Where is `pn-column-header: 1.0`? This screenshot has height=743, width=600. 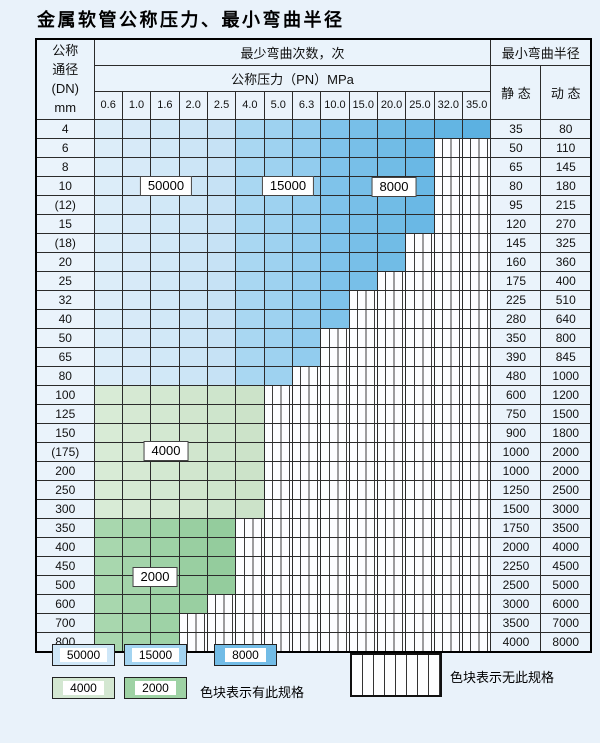
pn-column-header: 1.0 is located at coordinates (136, 105).